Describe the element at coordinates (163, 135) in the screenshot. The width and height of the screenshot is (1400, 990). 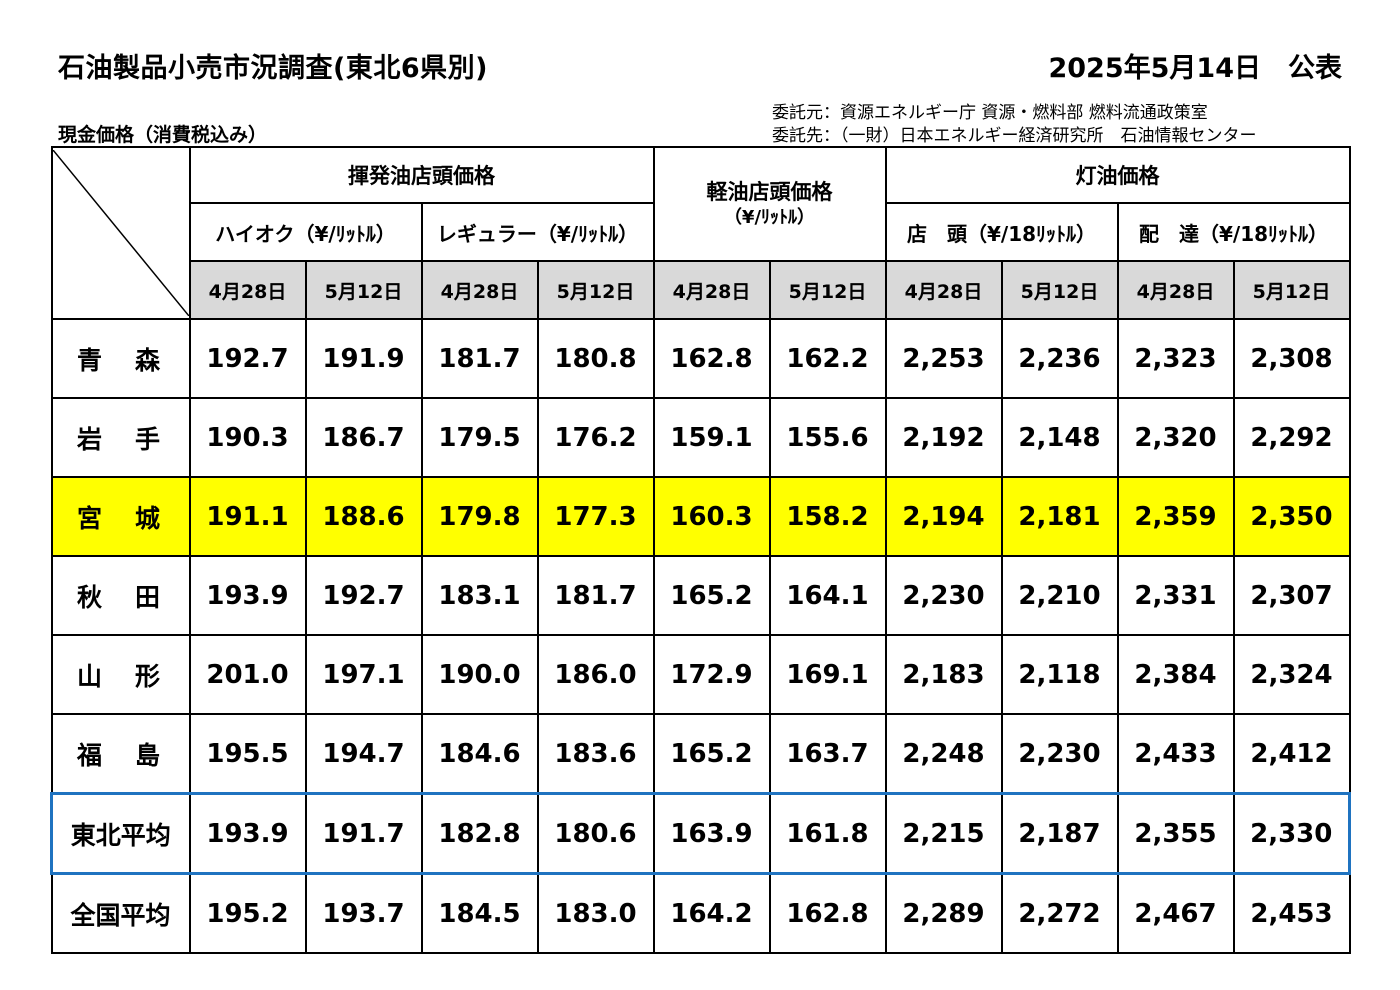
I see `price-basis-note: 現金価格（消費税込み）` at that location.